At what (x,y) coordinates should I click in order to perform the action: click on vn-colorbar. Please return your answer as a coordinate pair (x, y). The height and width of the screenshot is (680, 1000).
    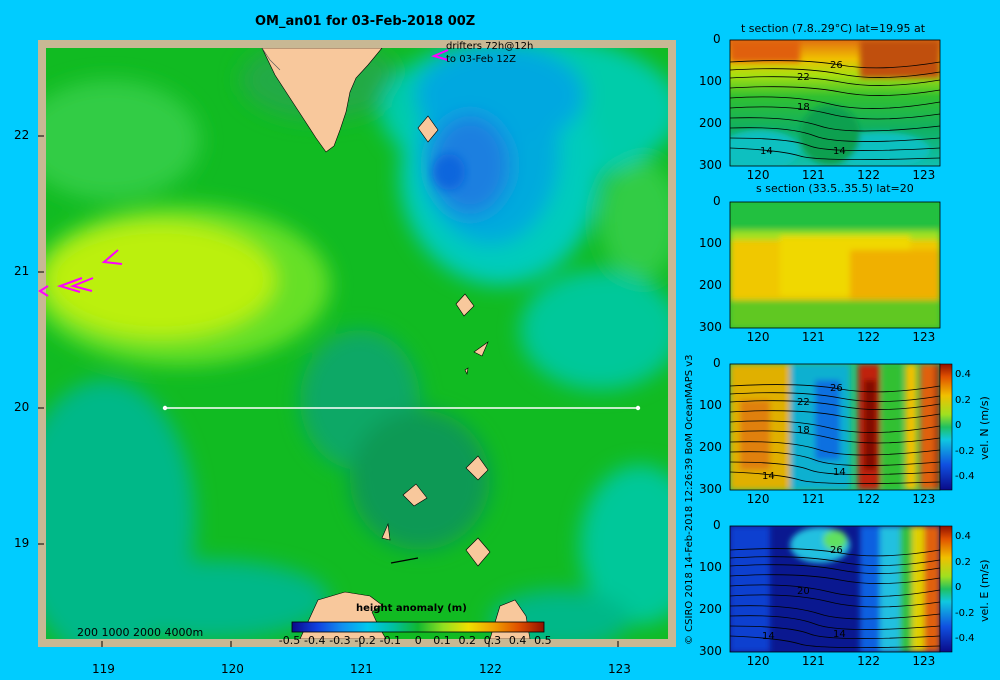
    Looking at the image, I should click on (946, 427).